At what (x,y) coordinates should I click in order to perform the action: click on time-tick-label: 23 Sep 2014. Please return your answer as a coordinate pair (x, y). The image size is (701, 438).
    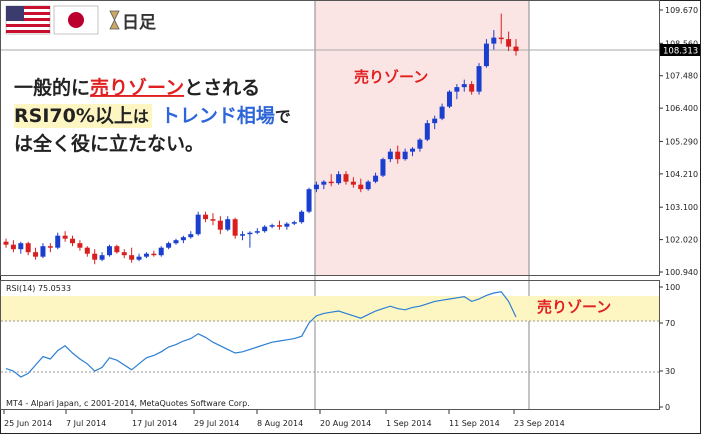
    Looking at the image, I should click on (539, 423).